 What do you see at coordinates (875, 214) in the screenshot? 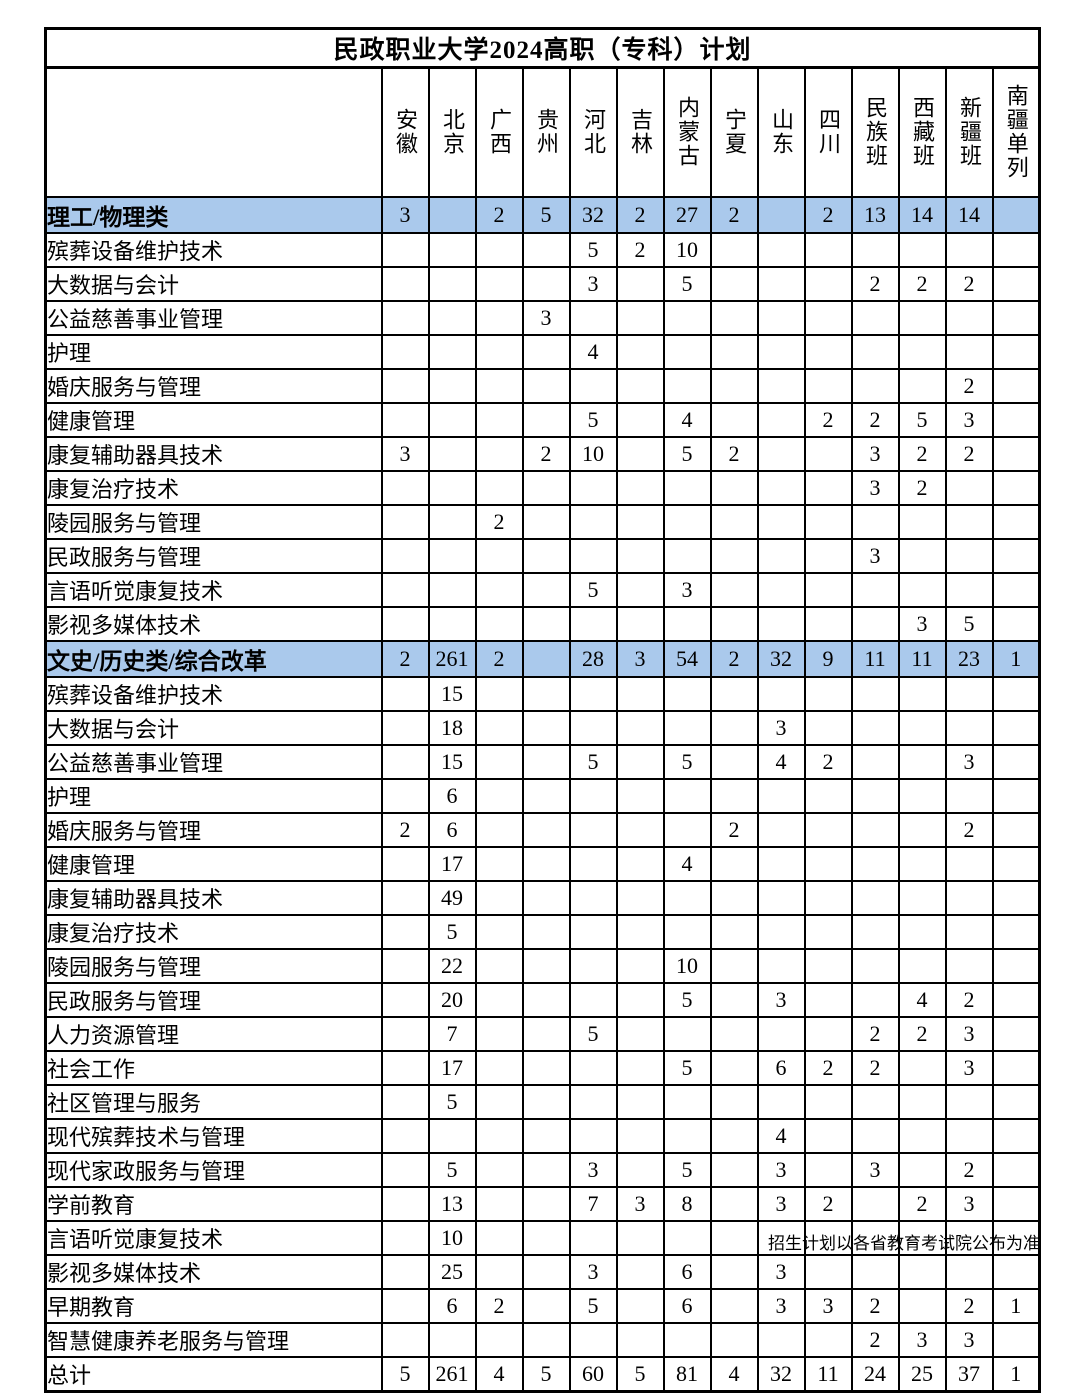
I see `plan-count-cell: 13` at bounding box center [875, 214].